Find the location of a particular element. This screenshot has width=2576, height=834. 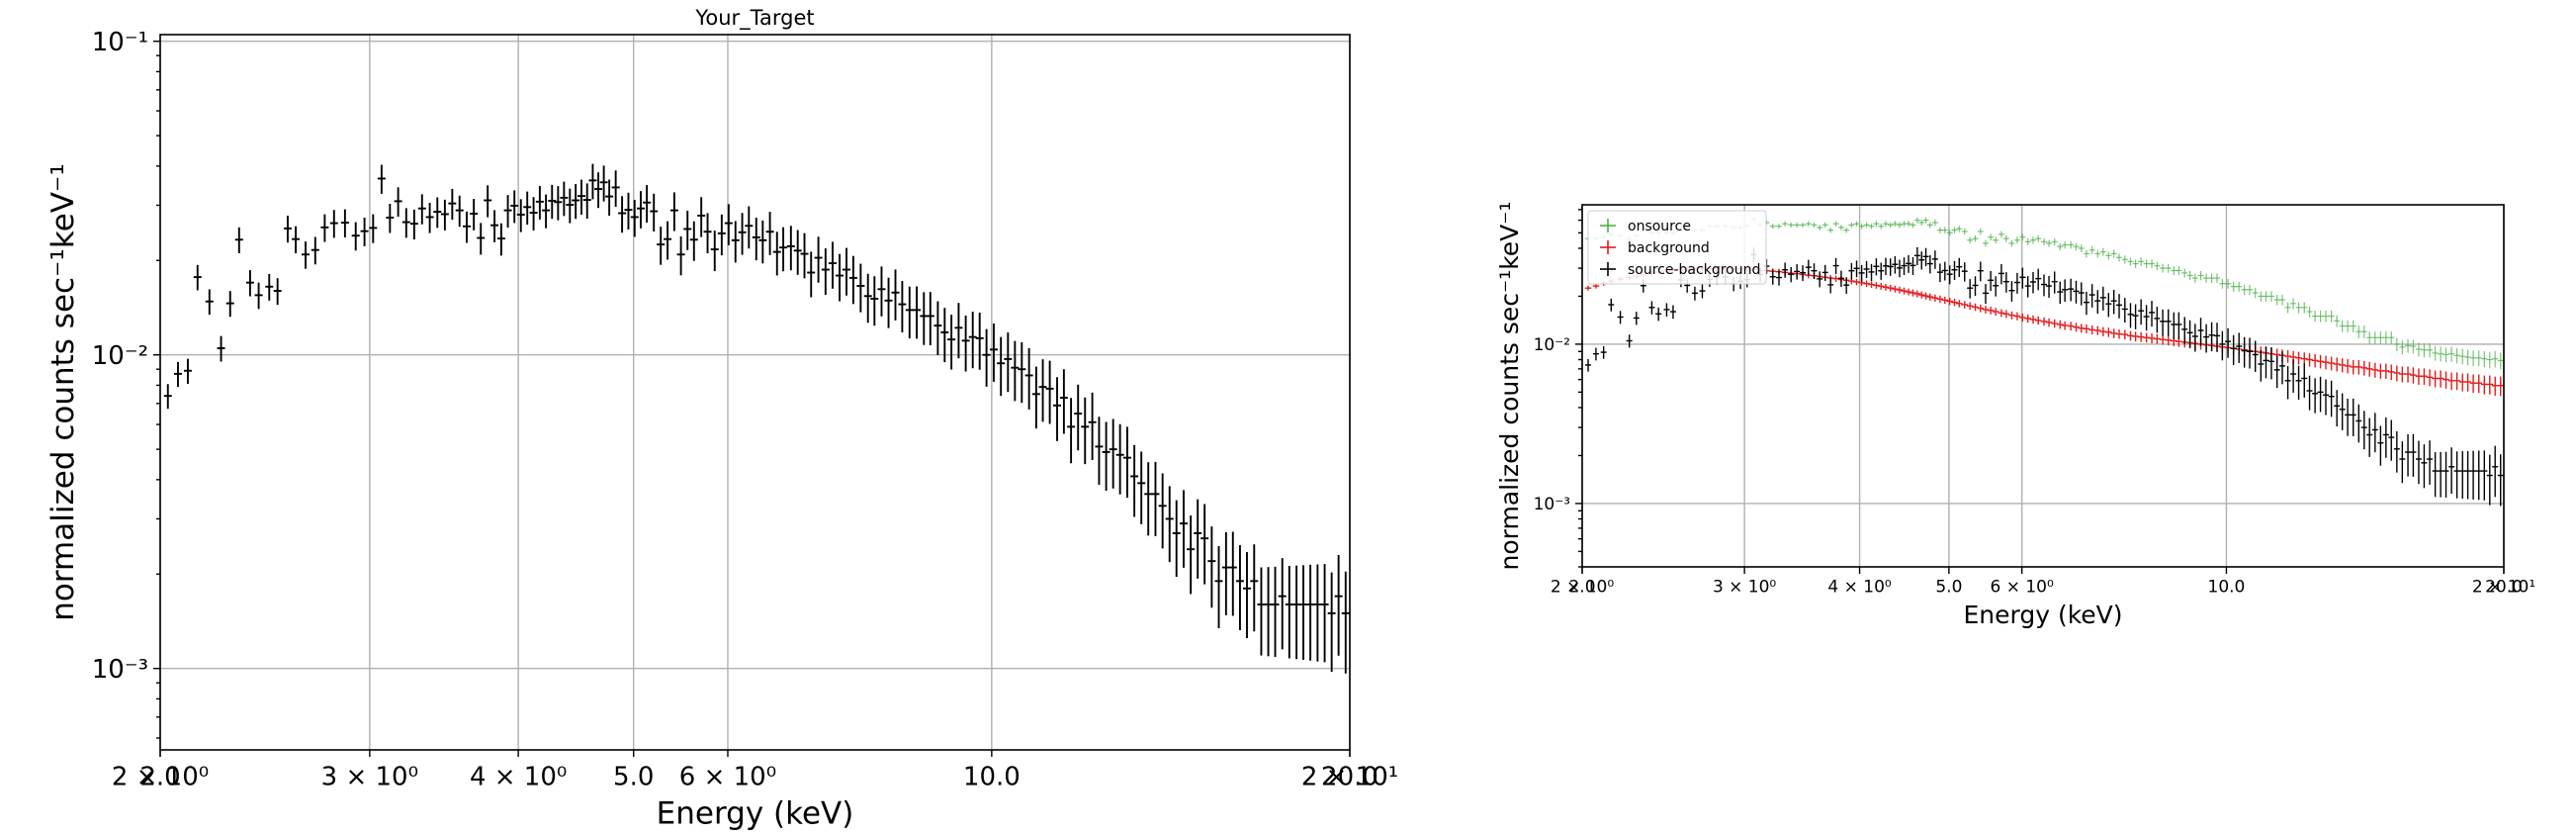

x-tick-label: 2 × 10¹ is located at coordinates (1349, 777).